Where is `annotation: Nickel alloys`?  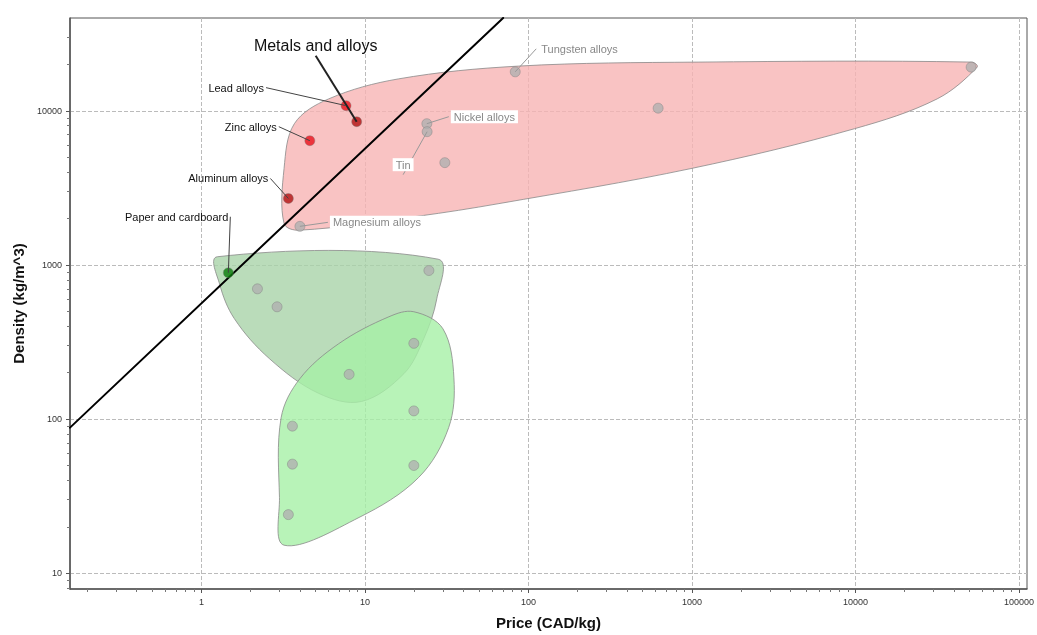 annotation: Nickel alloys is located at coordinates (484, 116).